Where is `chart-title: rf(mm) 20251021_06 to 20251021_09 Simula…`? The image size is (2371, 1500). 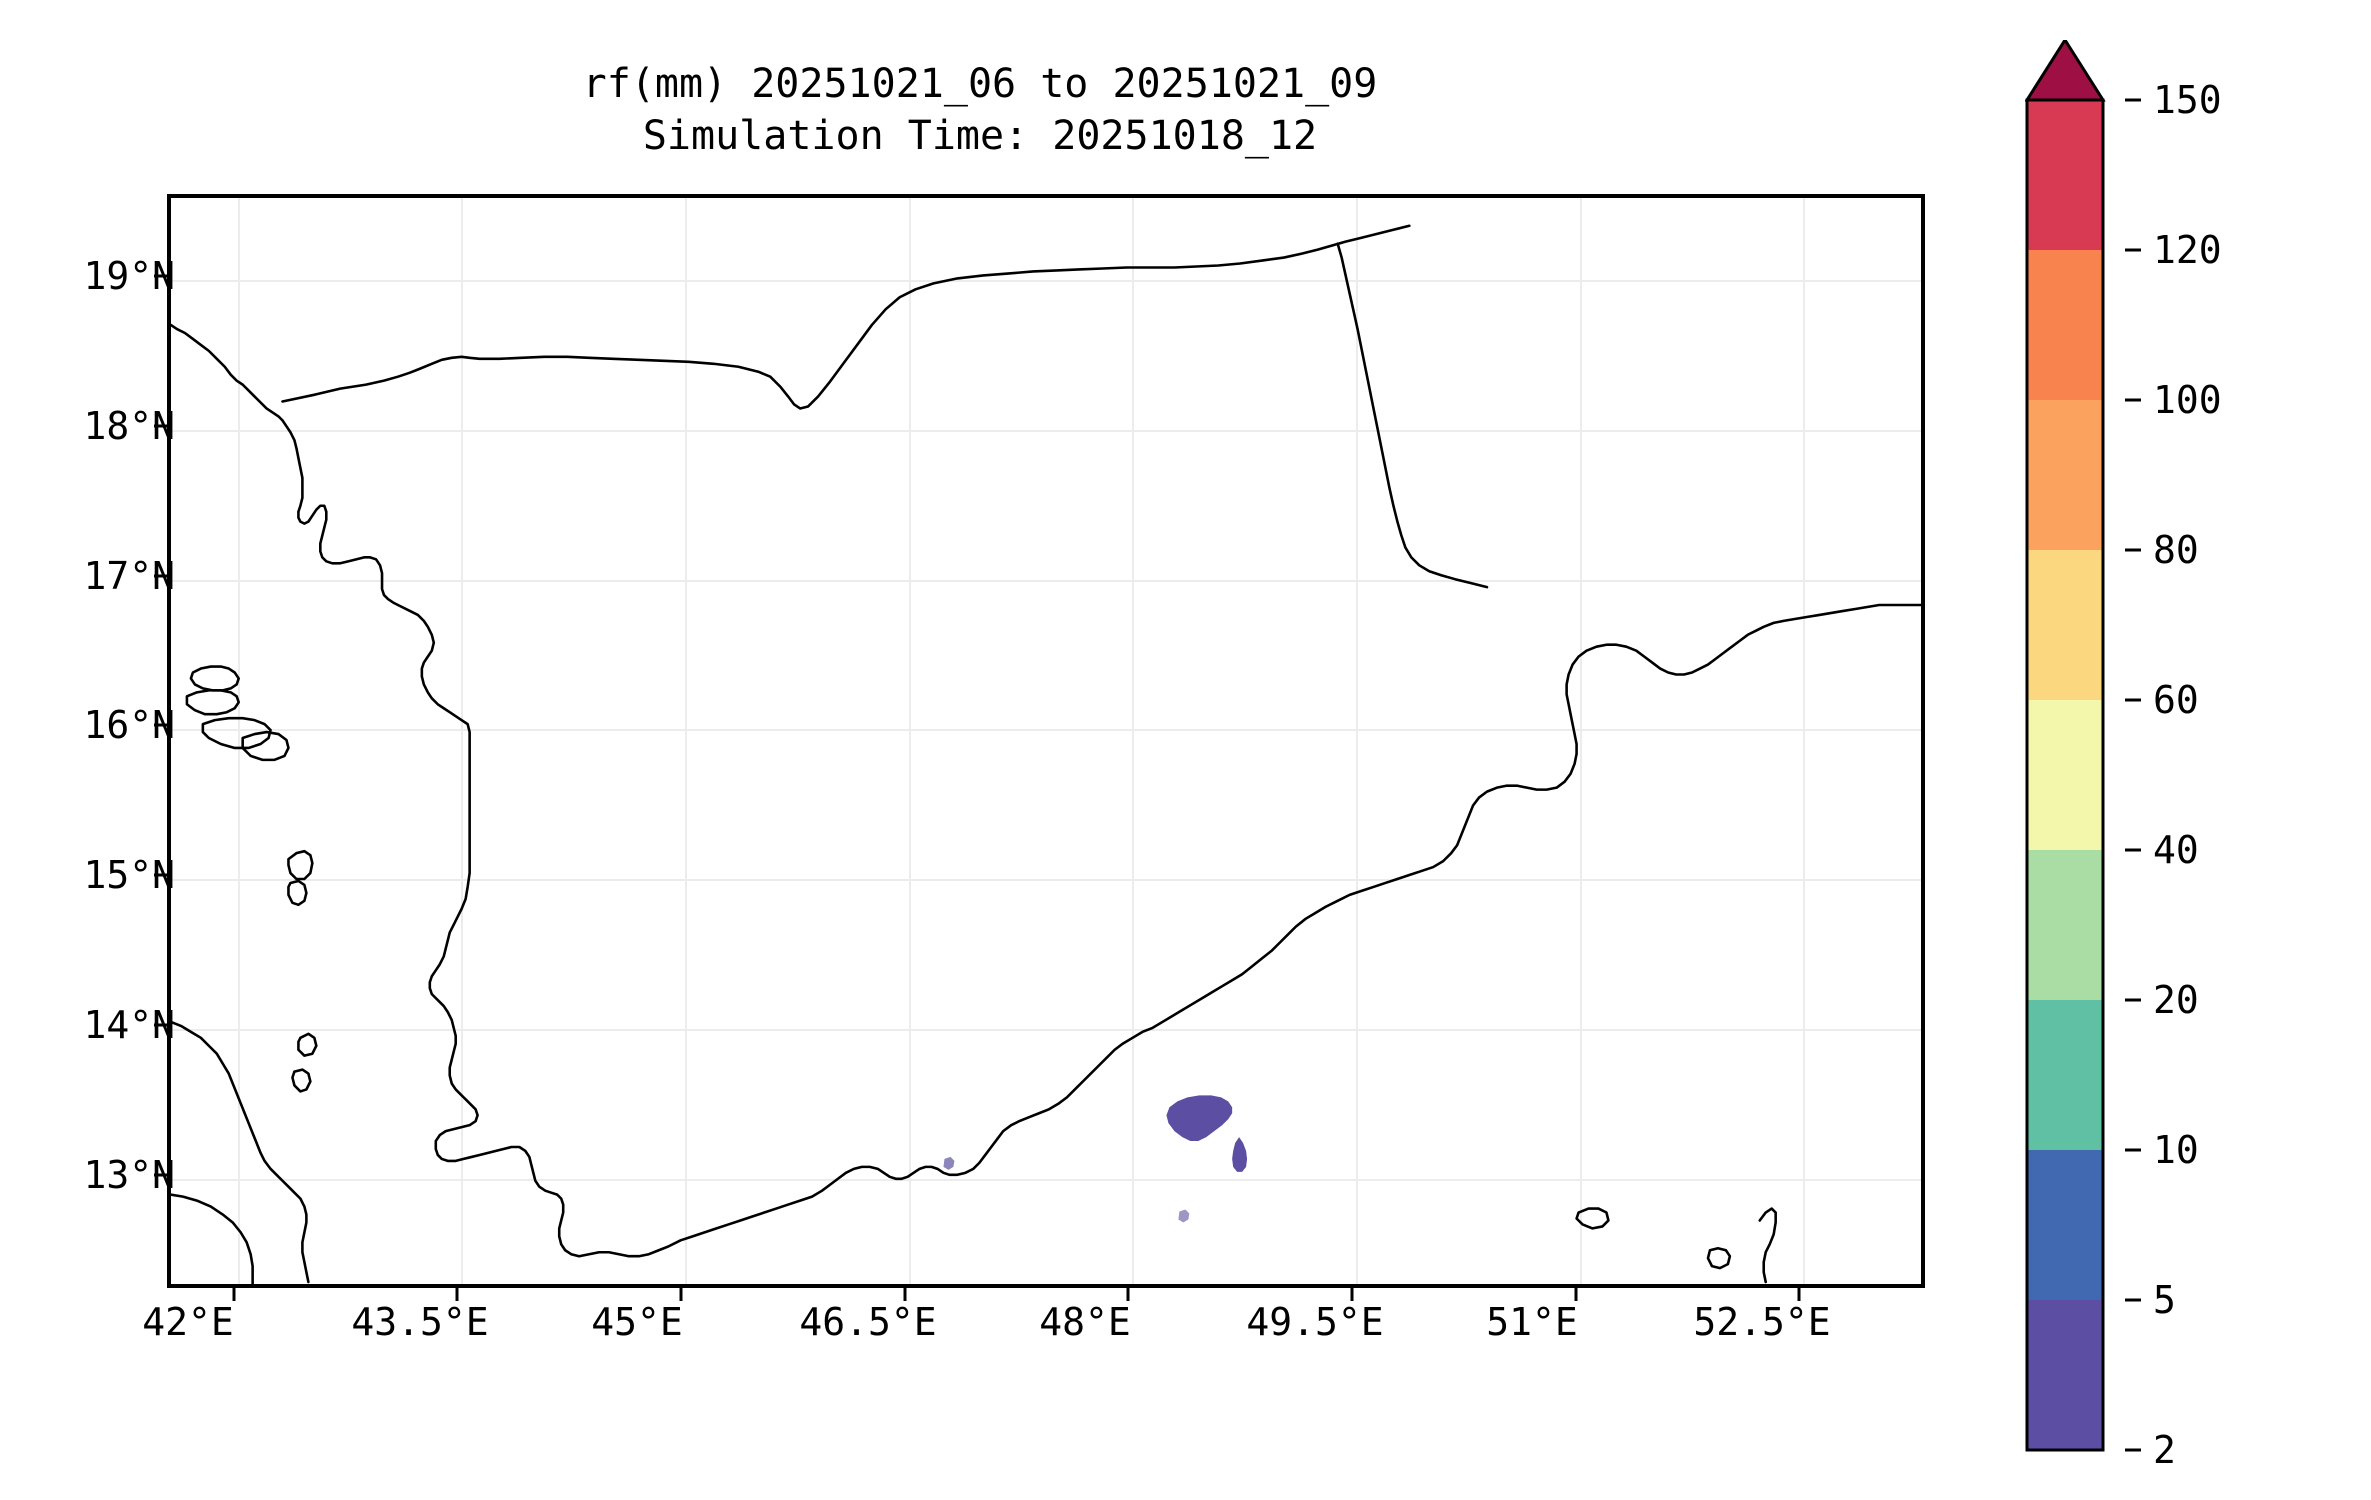 chart-title: rf(mm) 20251021_06 to 20251021_09 Simula… is located at coordinates (980, 110).